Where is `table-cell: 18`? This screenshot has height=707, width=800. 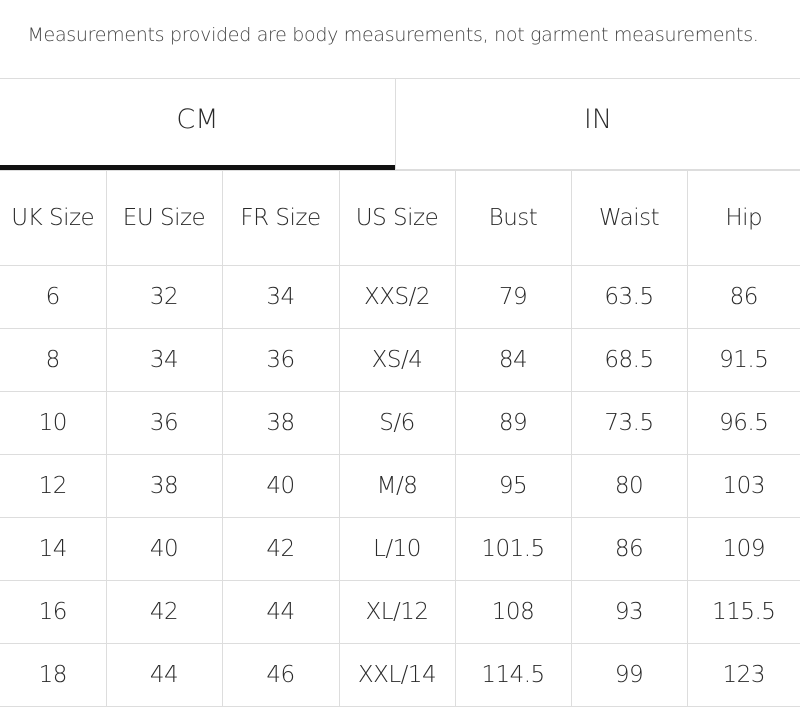 table-cell: 18 is located at coordinates (53, 675).